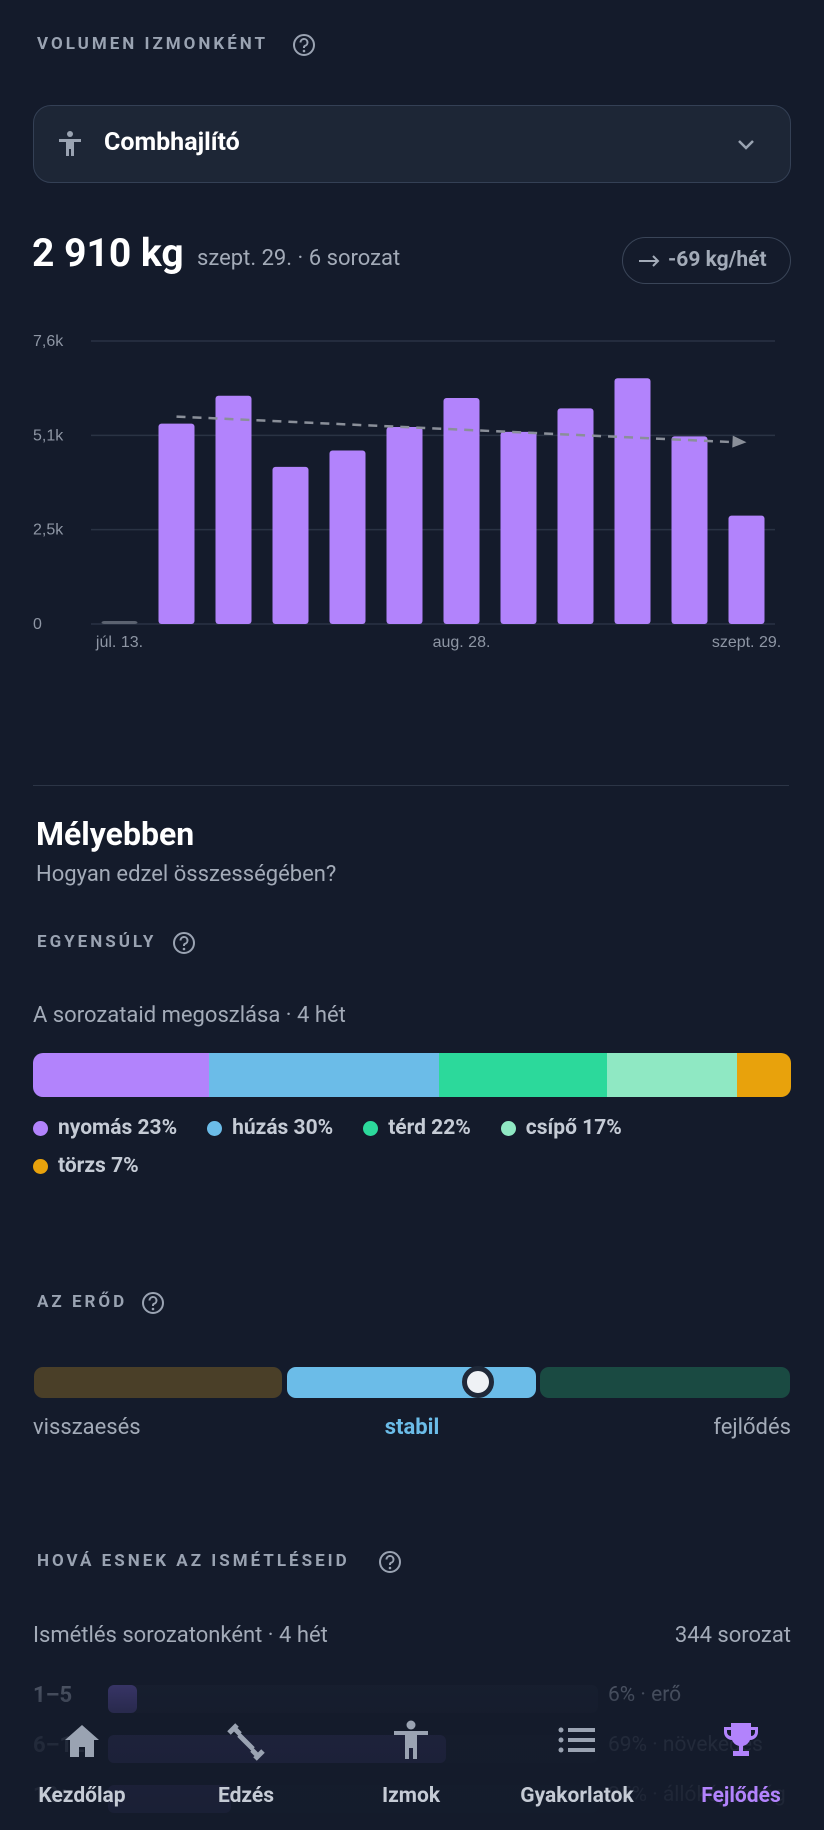  What do you see at coordinates (37, 624) in the screenshot?
I see `y-tick-label: 0` at bounding box center [37, 624].